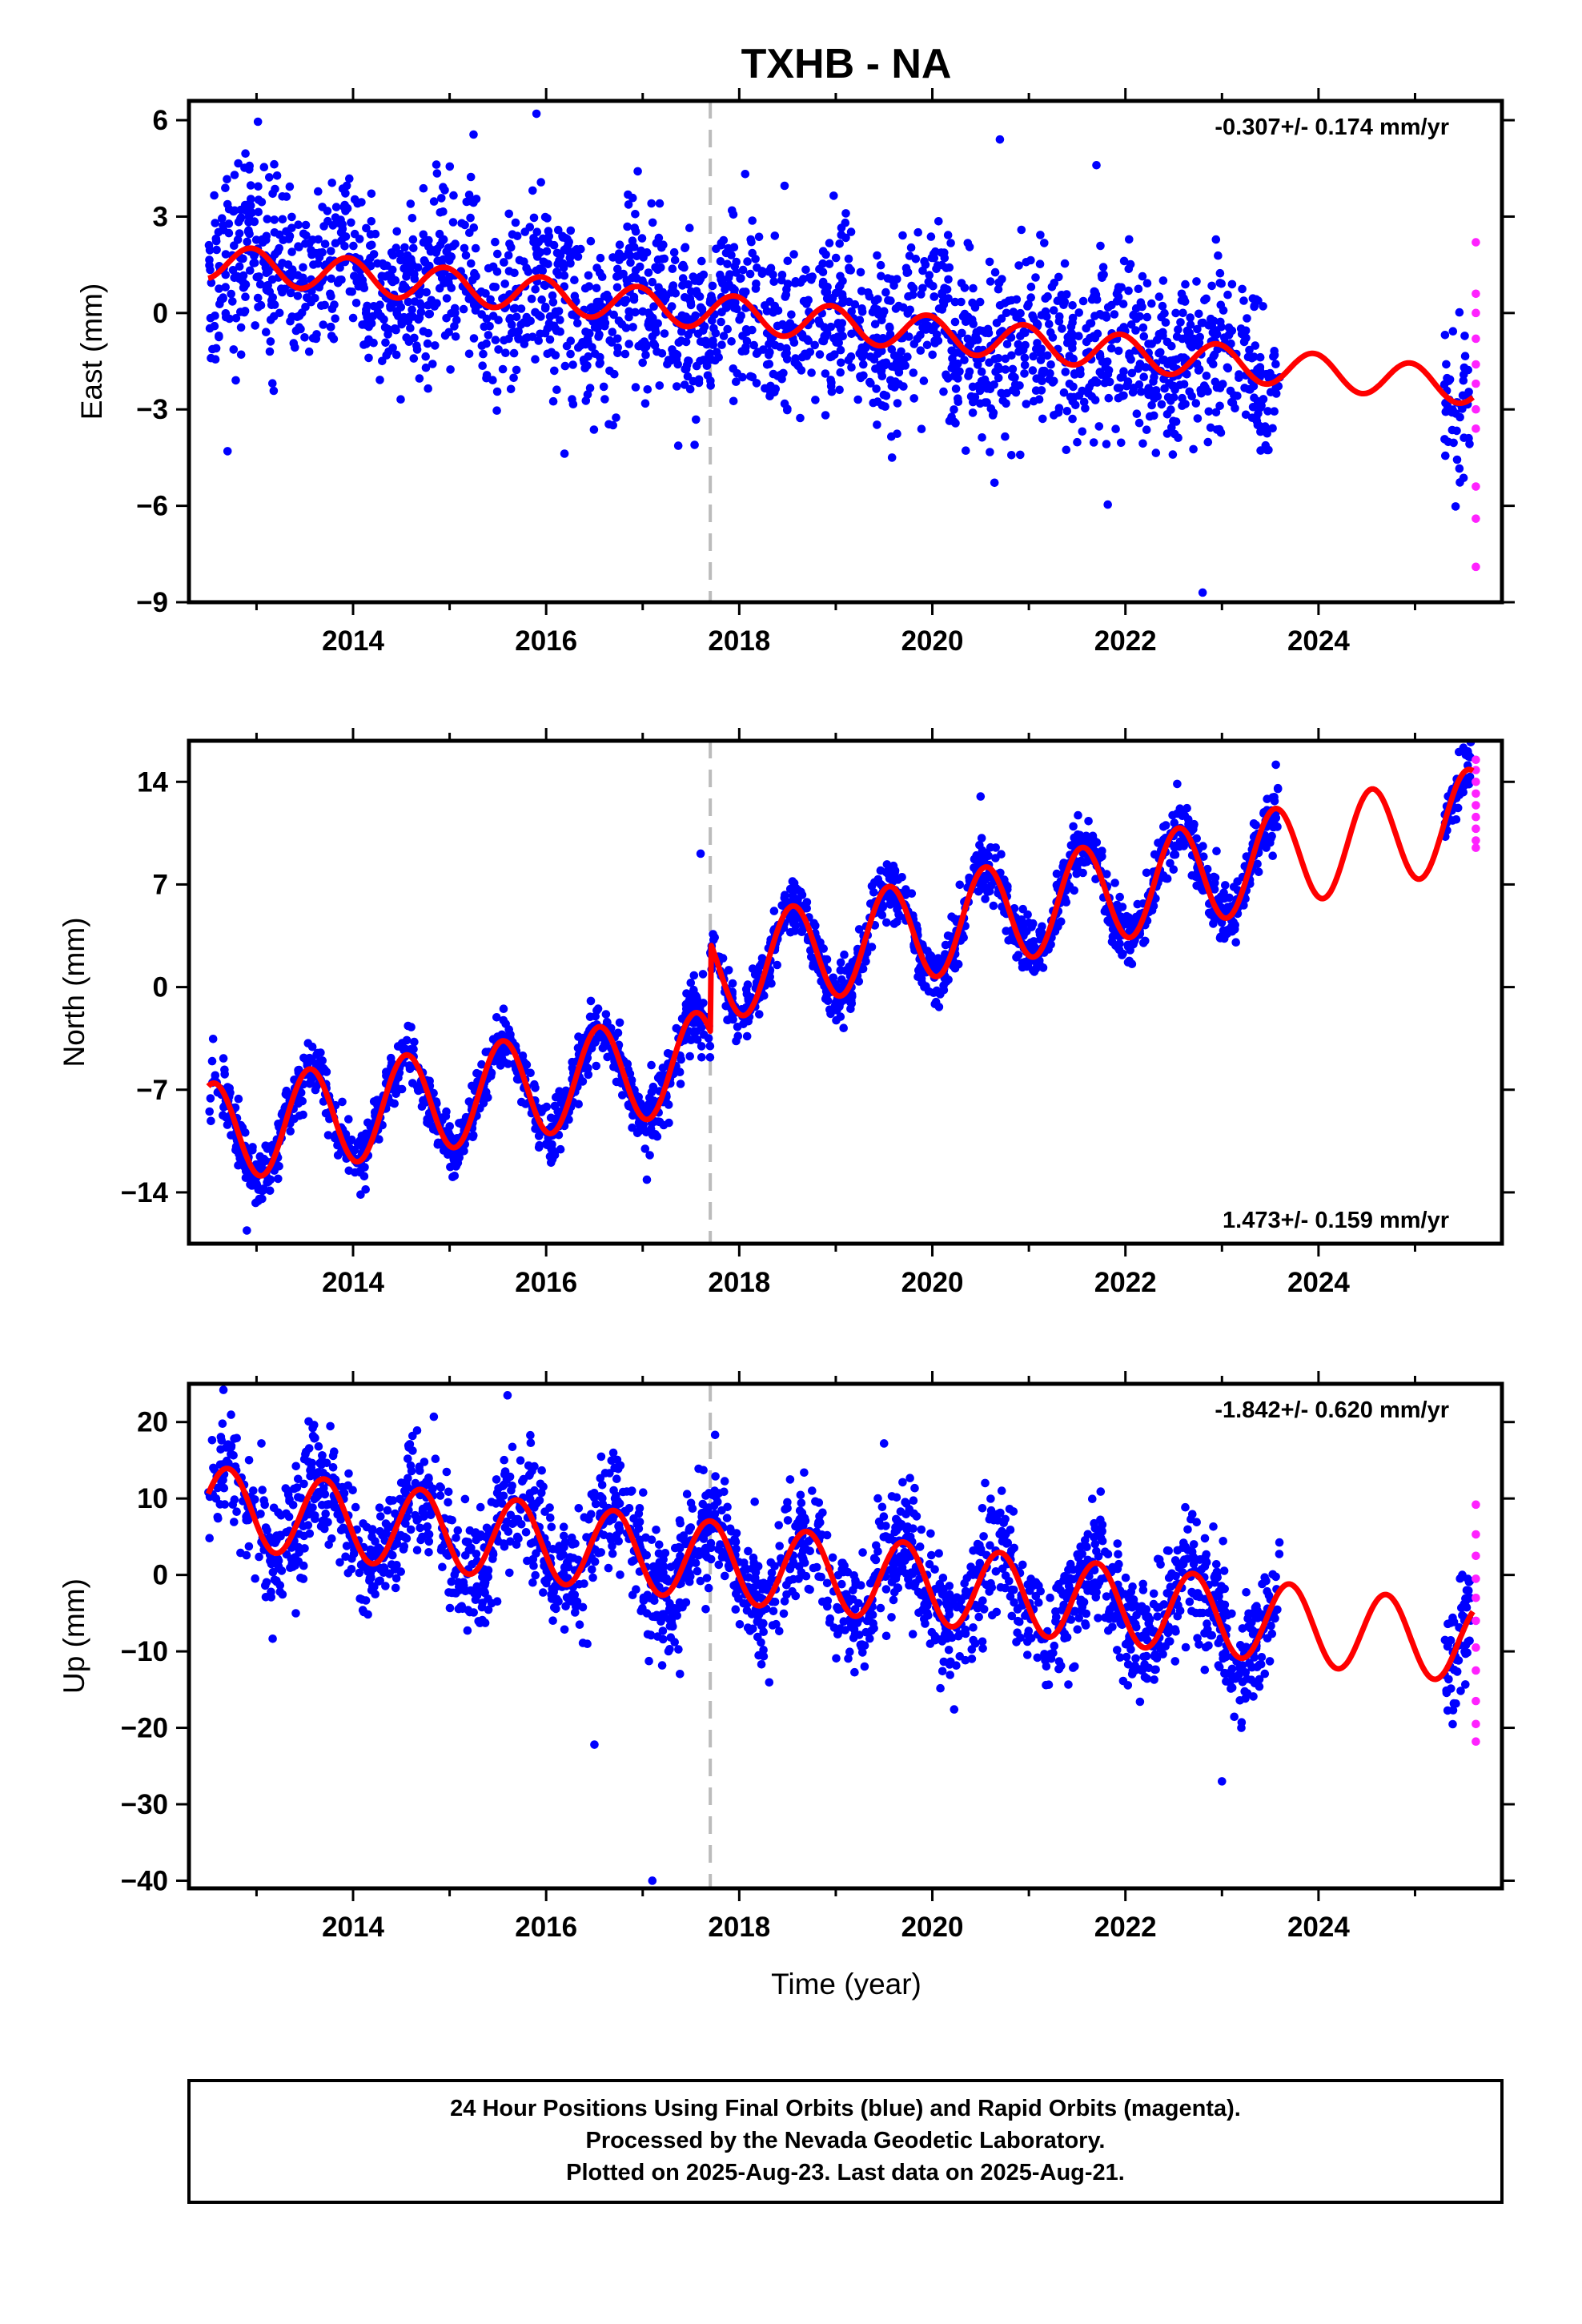 This screenshot has width=1582, height=2324. I want to click on y-tick-label: 14, so click(152, 782).